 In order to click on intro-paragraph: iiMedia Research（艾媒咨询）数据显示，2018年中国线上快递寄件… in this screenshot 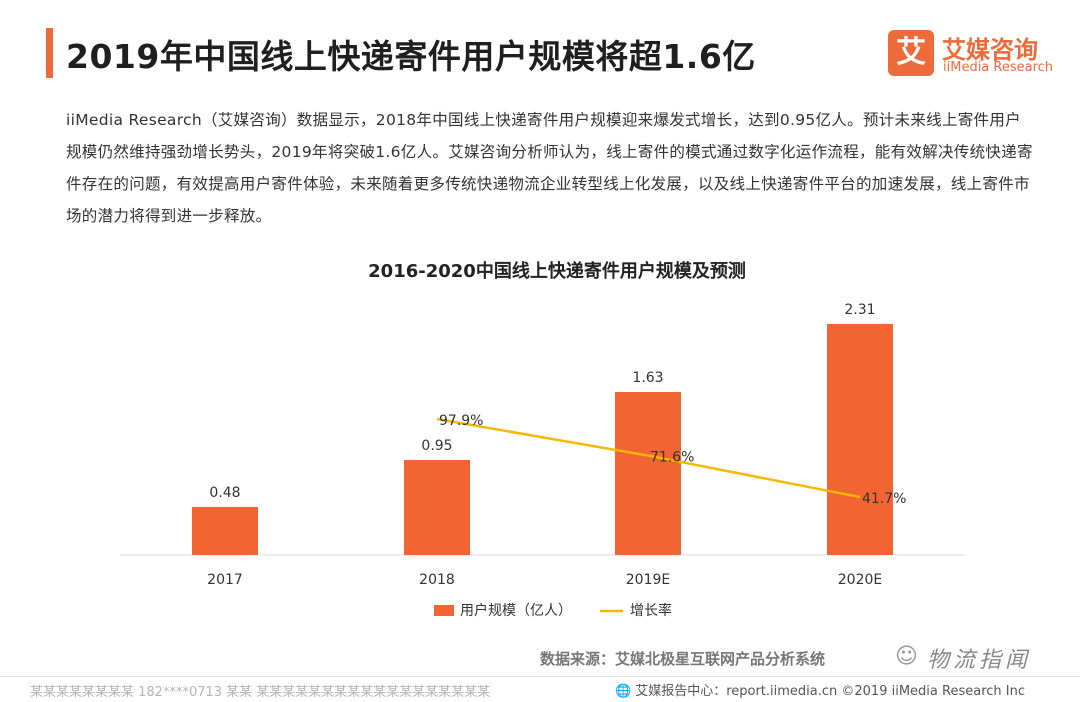, I will do `click(549, 168)`.